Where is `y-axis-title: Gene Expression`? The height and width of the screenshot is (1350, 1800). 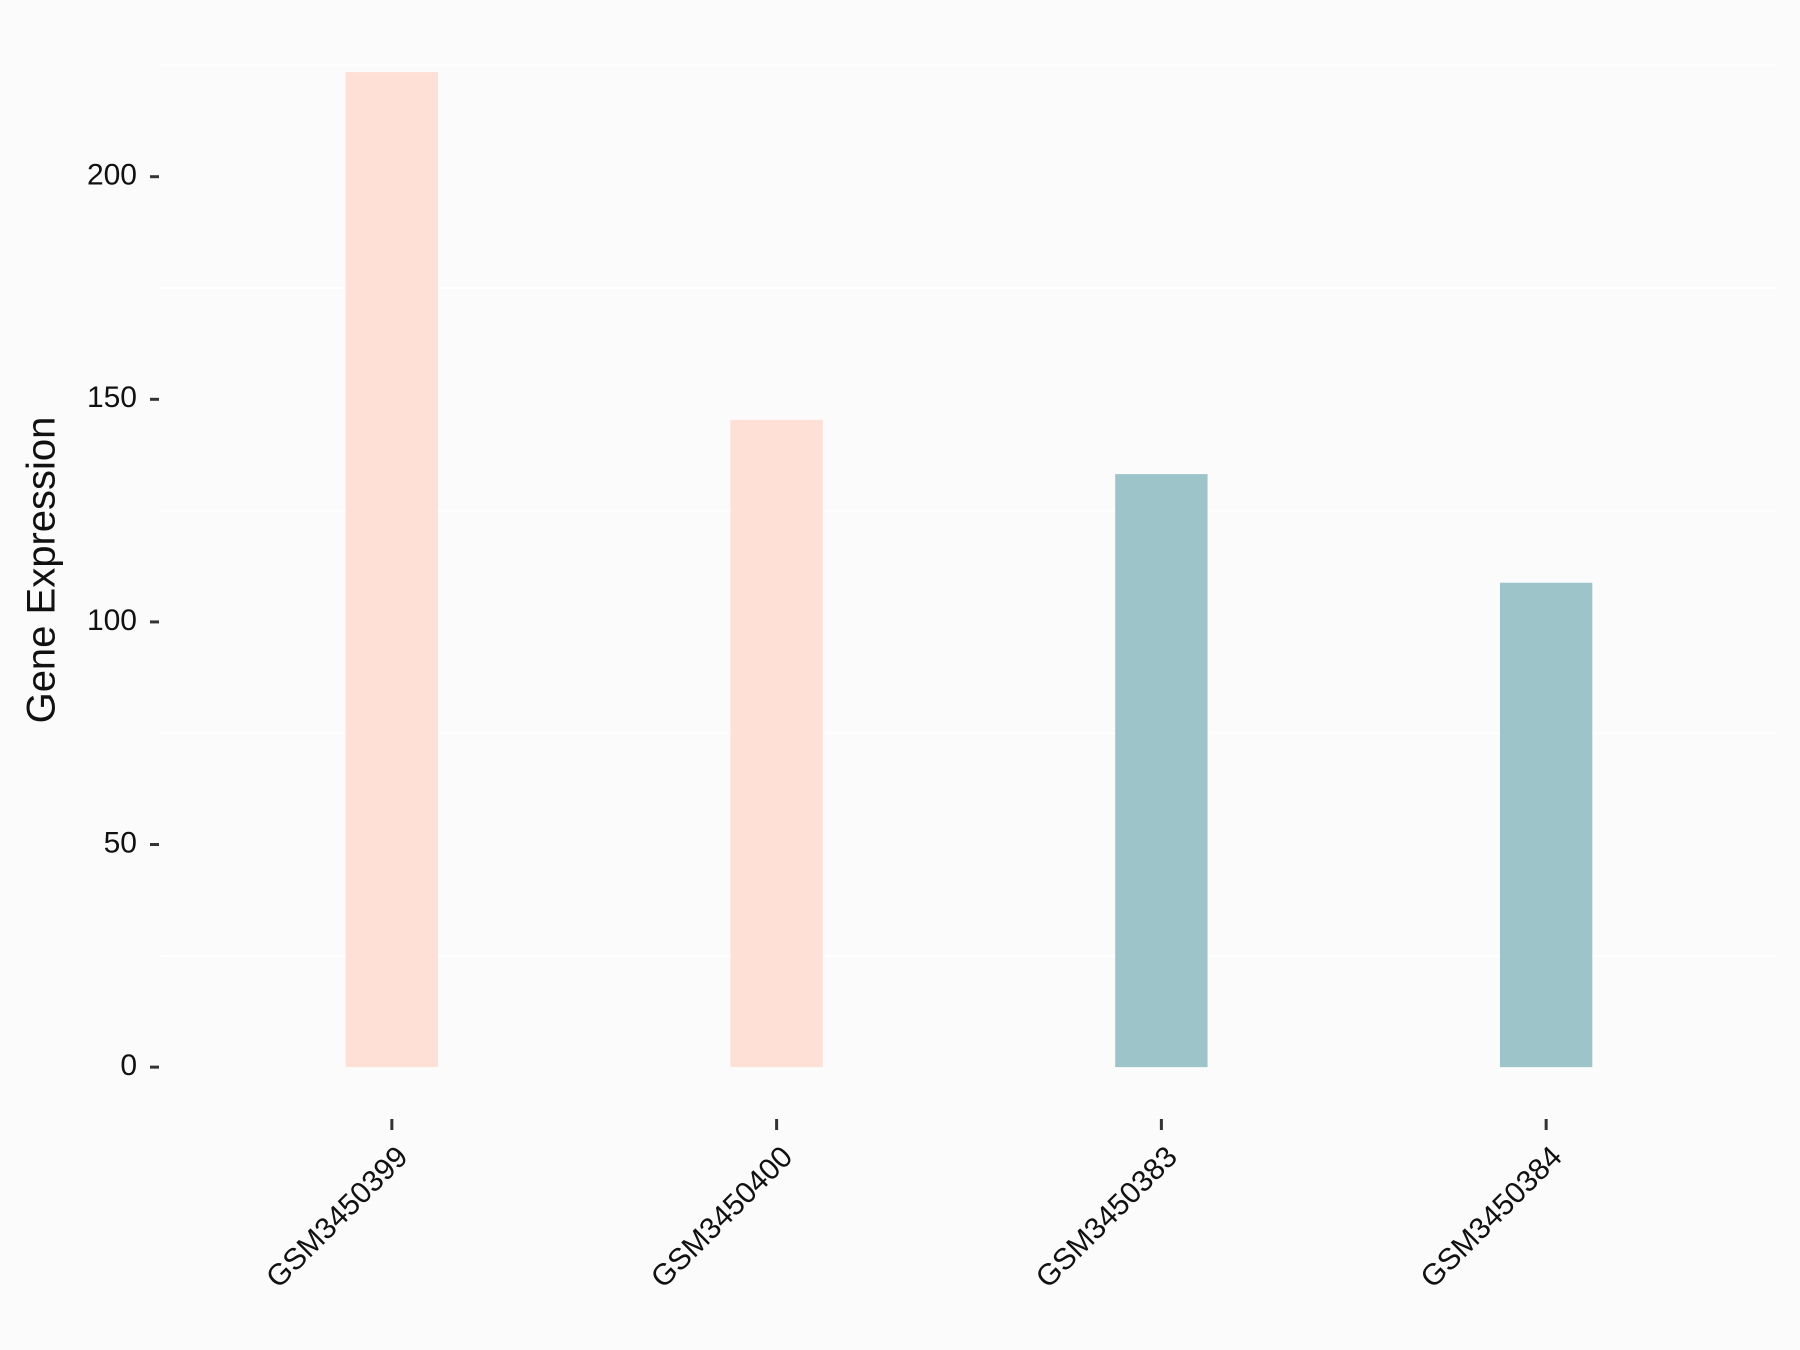
y-axis-title: Gene Expression is located at coordinates (42, 570).